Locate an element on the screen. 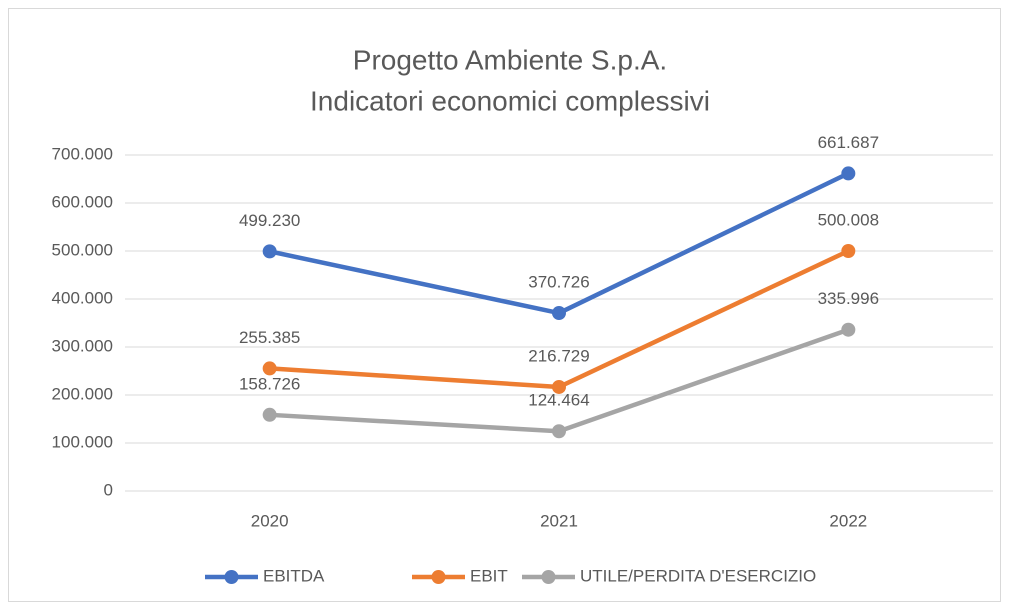 The height and width of the screenshot is (610, 1010). x-tick-label: 2021 is located at coordinates (559, 520).